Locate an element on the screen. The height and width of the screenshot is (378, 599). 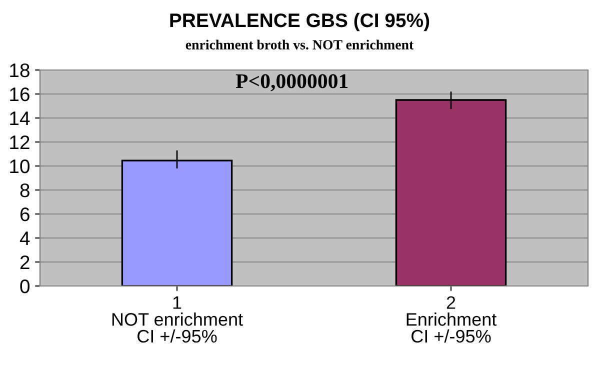
y-tick-label: 18 is located at coordinates (20, 70).